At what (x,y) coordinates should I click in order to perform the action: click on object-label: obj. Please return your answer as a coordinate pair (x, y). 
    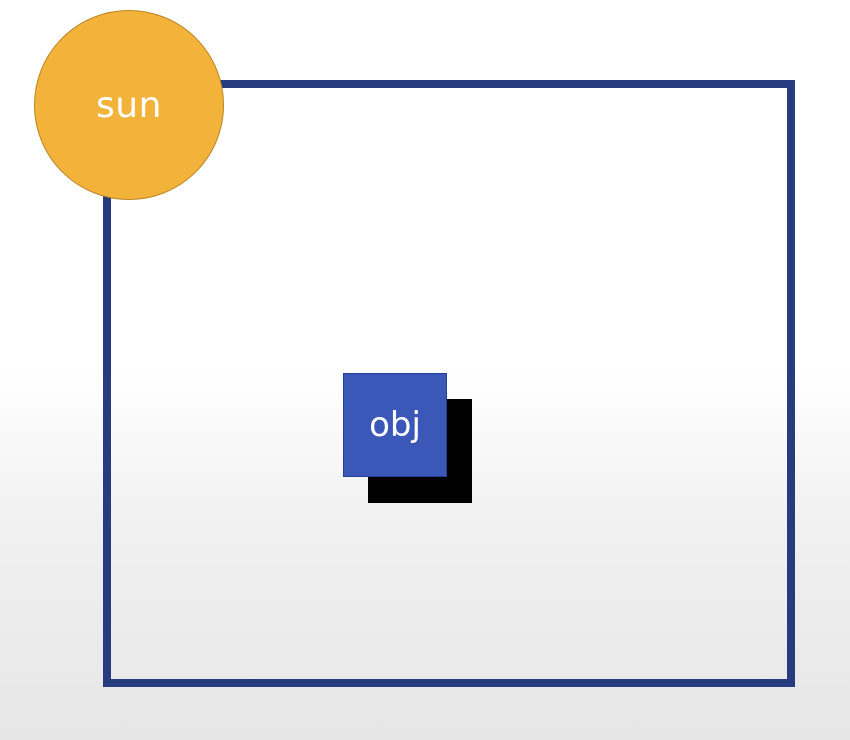
    Looking at the image, I should click on (395, 425).